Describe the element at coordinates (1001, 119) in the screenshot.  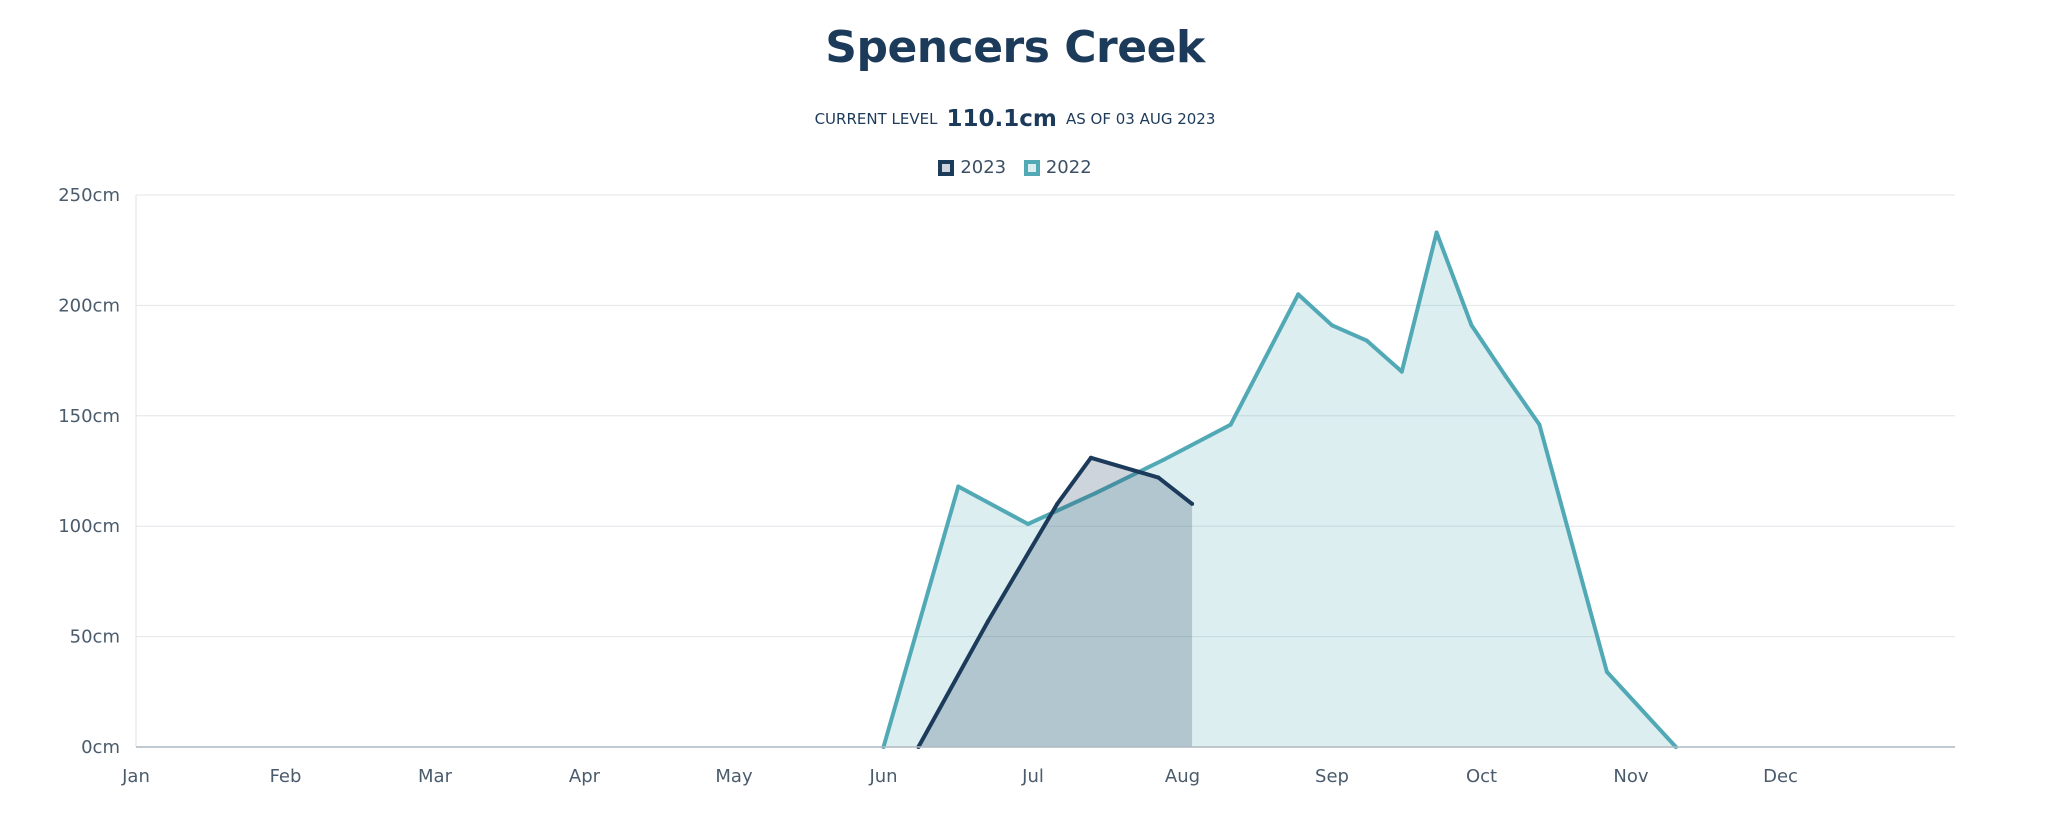
I see `current-level-value: 110.1cm` at that location.